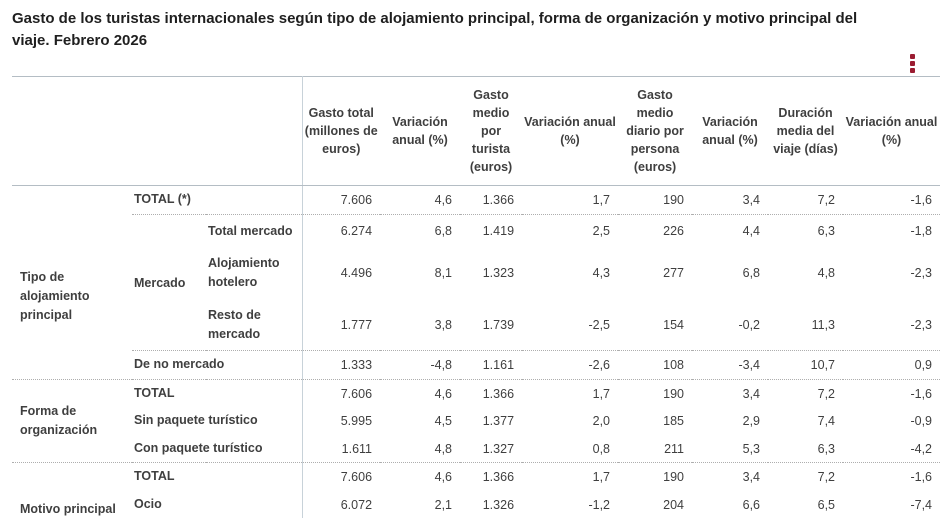 Image resolution: width=950 pixels, height=518 pixels. Describe the element at coordinates (674, 421) in the screenshot. I see `table-cell: 185` at that location.